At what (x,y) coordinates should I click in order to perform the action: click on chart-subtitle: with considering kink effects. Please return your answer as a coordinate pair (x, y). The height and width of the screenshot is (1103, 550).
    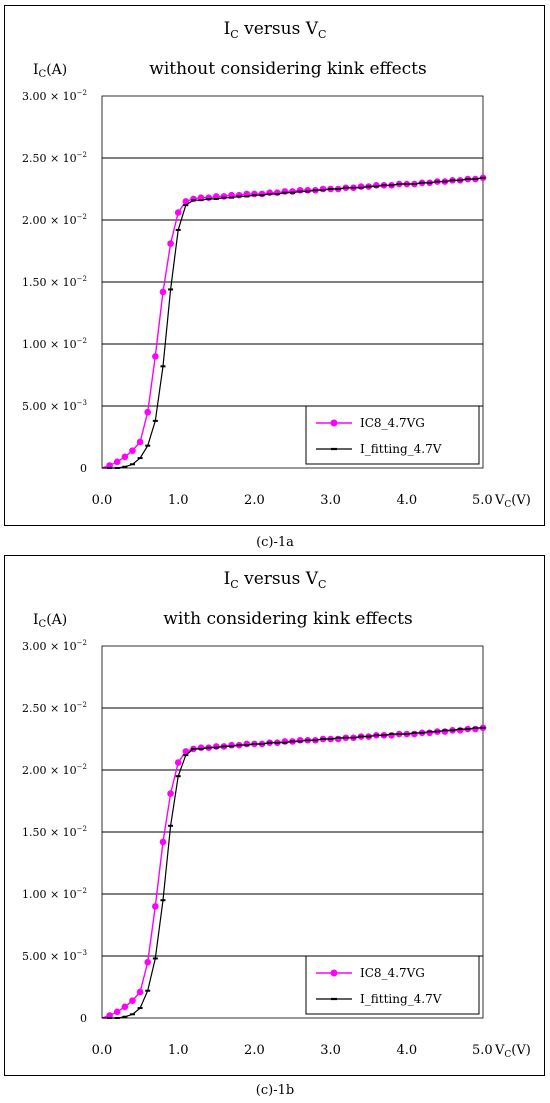
    Looking at the image, I should click on (287, 619).